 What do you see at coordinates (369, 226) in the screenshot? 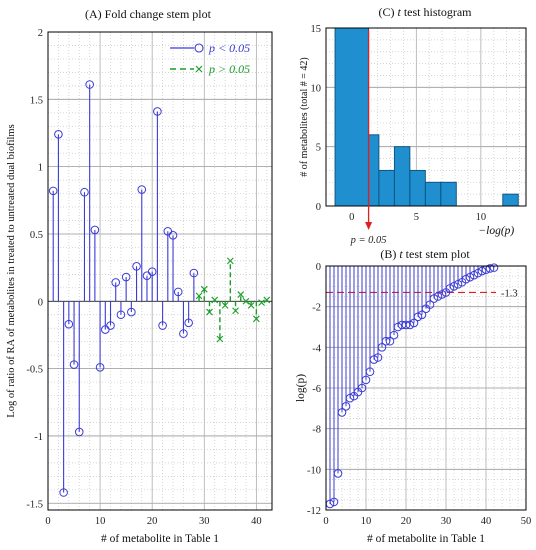
I see `significance-arrow-head` at bounding box center [369, 226].